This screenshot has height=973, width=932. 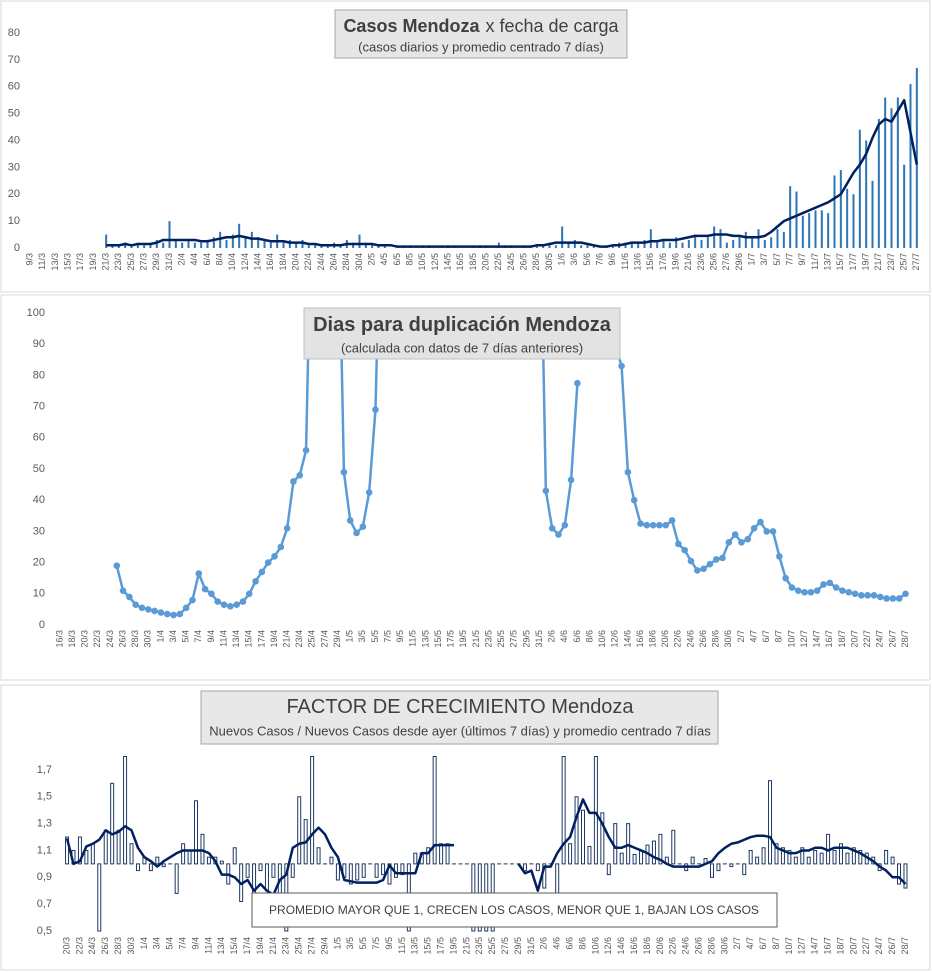 I want to click on x-tick-label: 25/6, so click(x=714, y=262).